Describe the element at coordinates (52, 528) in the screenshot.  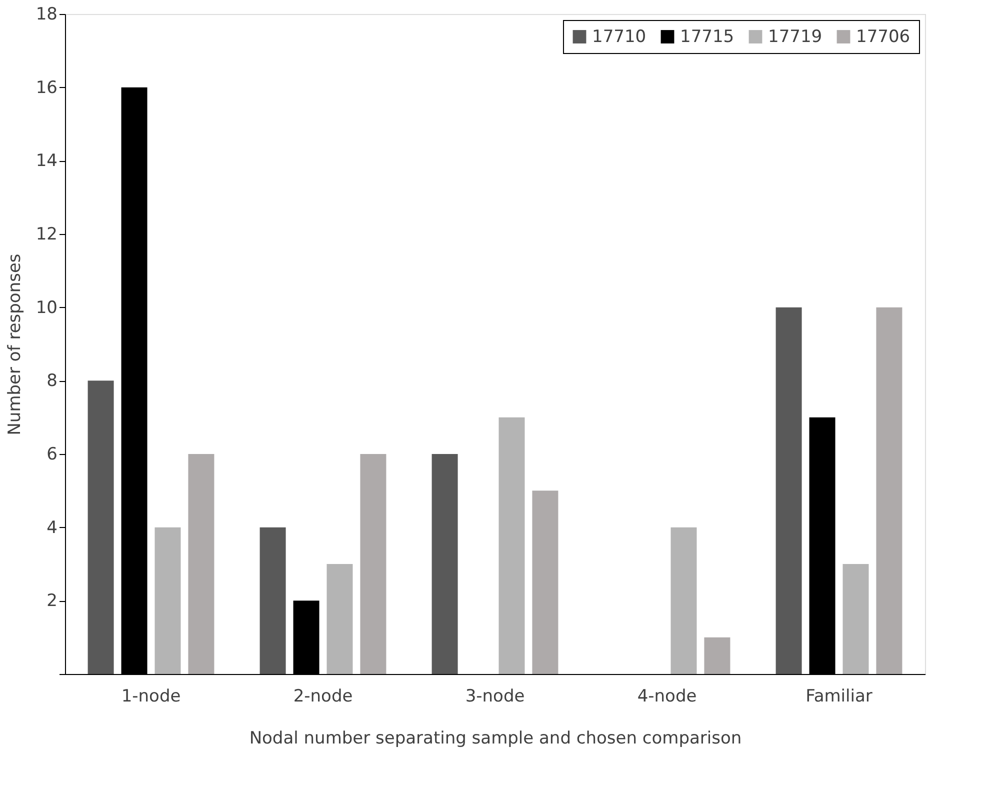
I see `y-tick-label: 4` at that location.